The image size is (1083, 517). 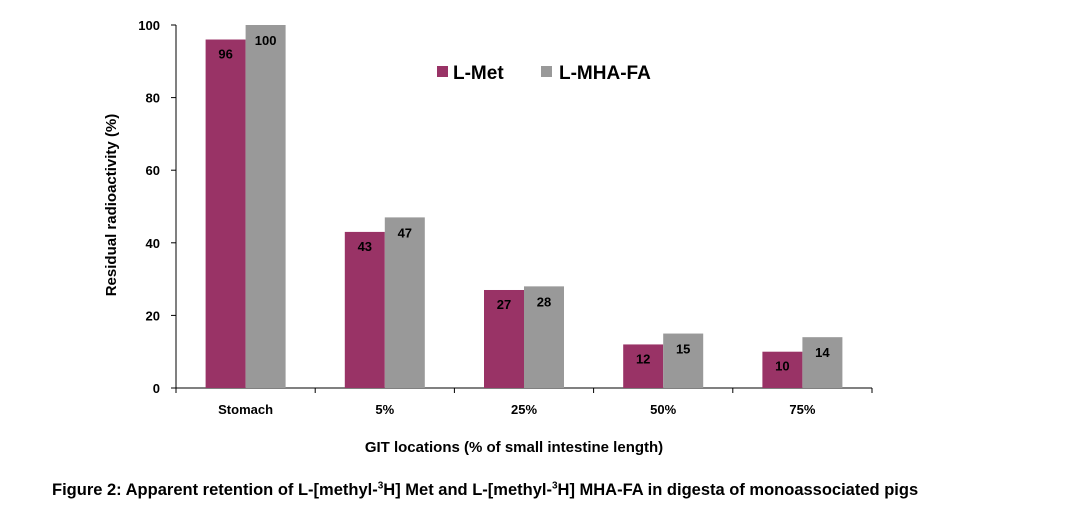 I want to click on y-tick-label: 40, so click(x=153, y=243).